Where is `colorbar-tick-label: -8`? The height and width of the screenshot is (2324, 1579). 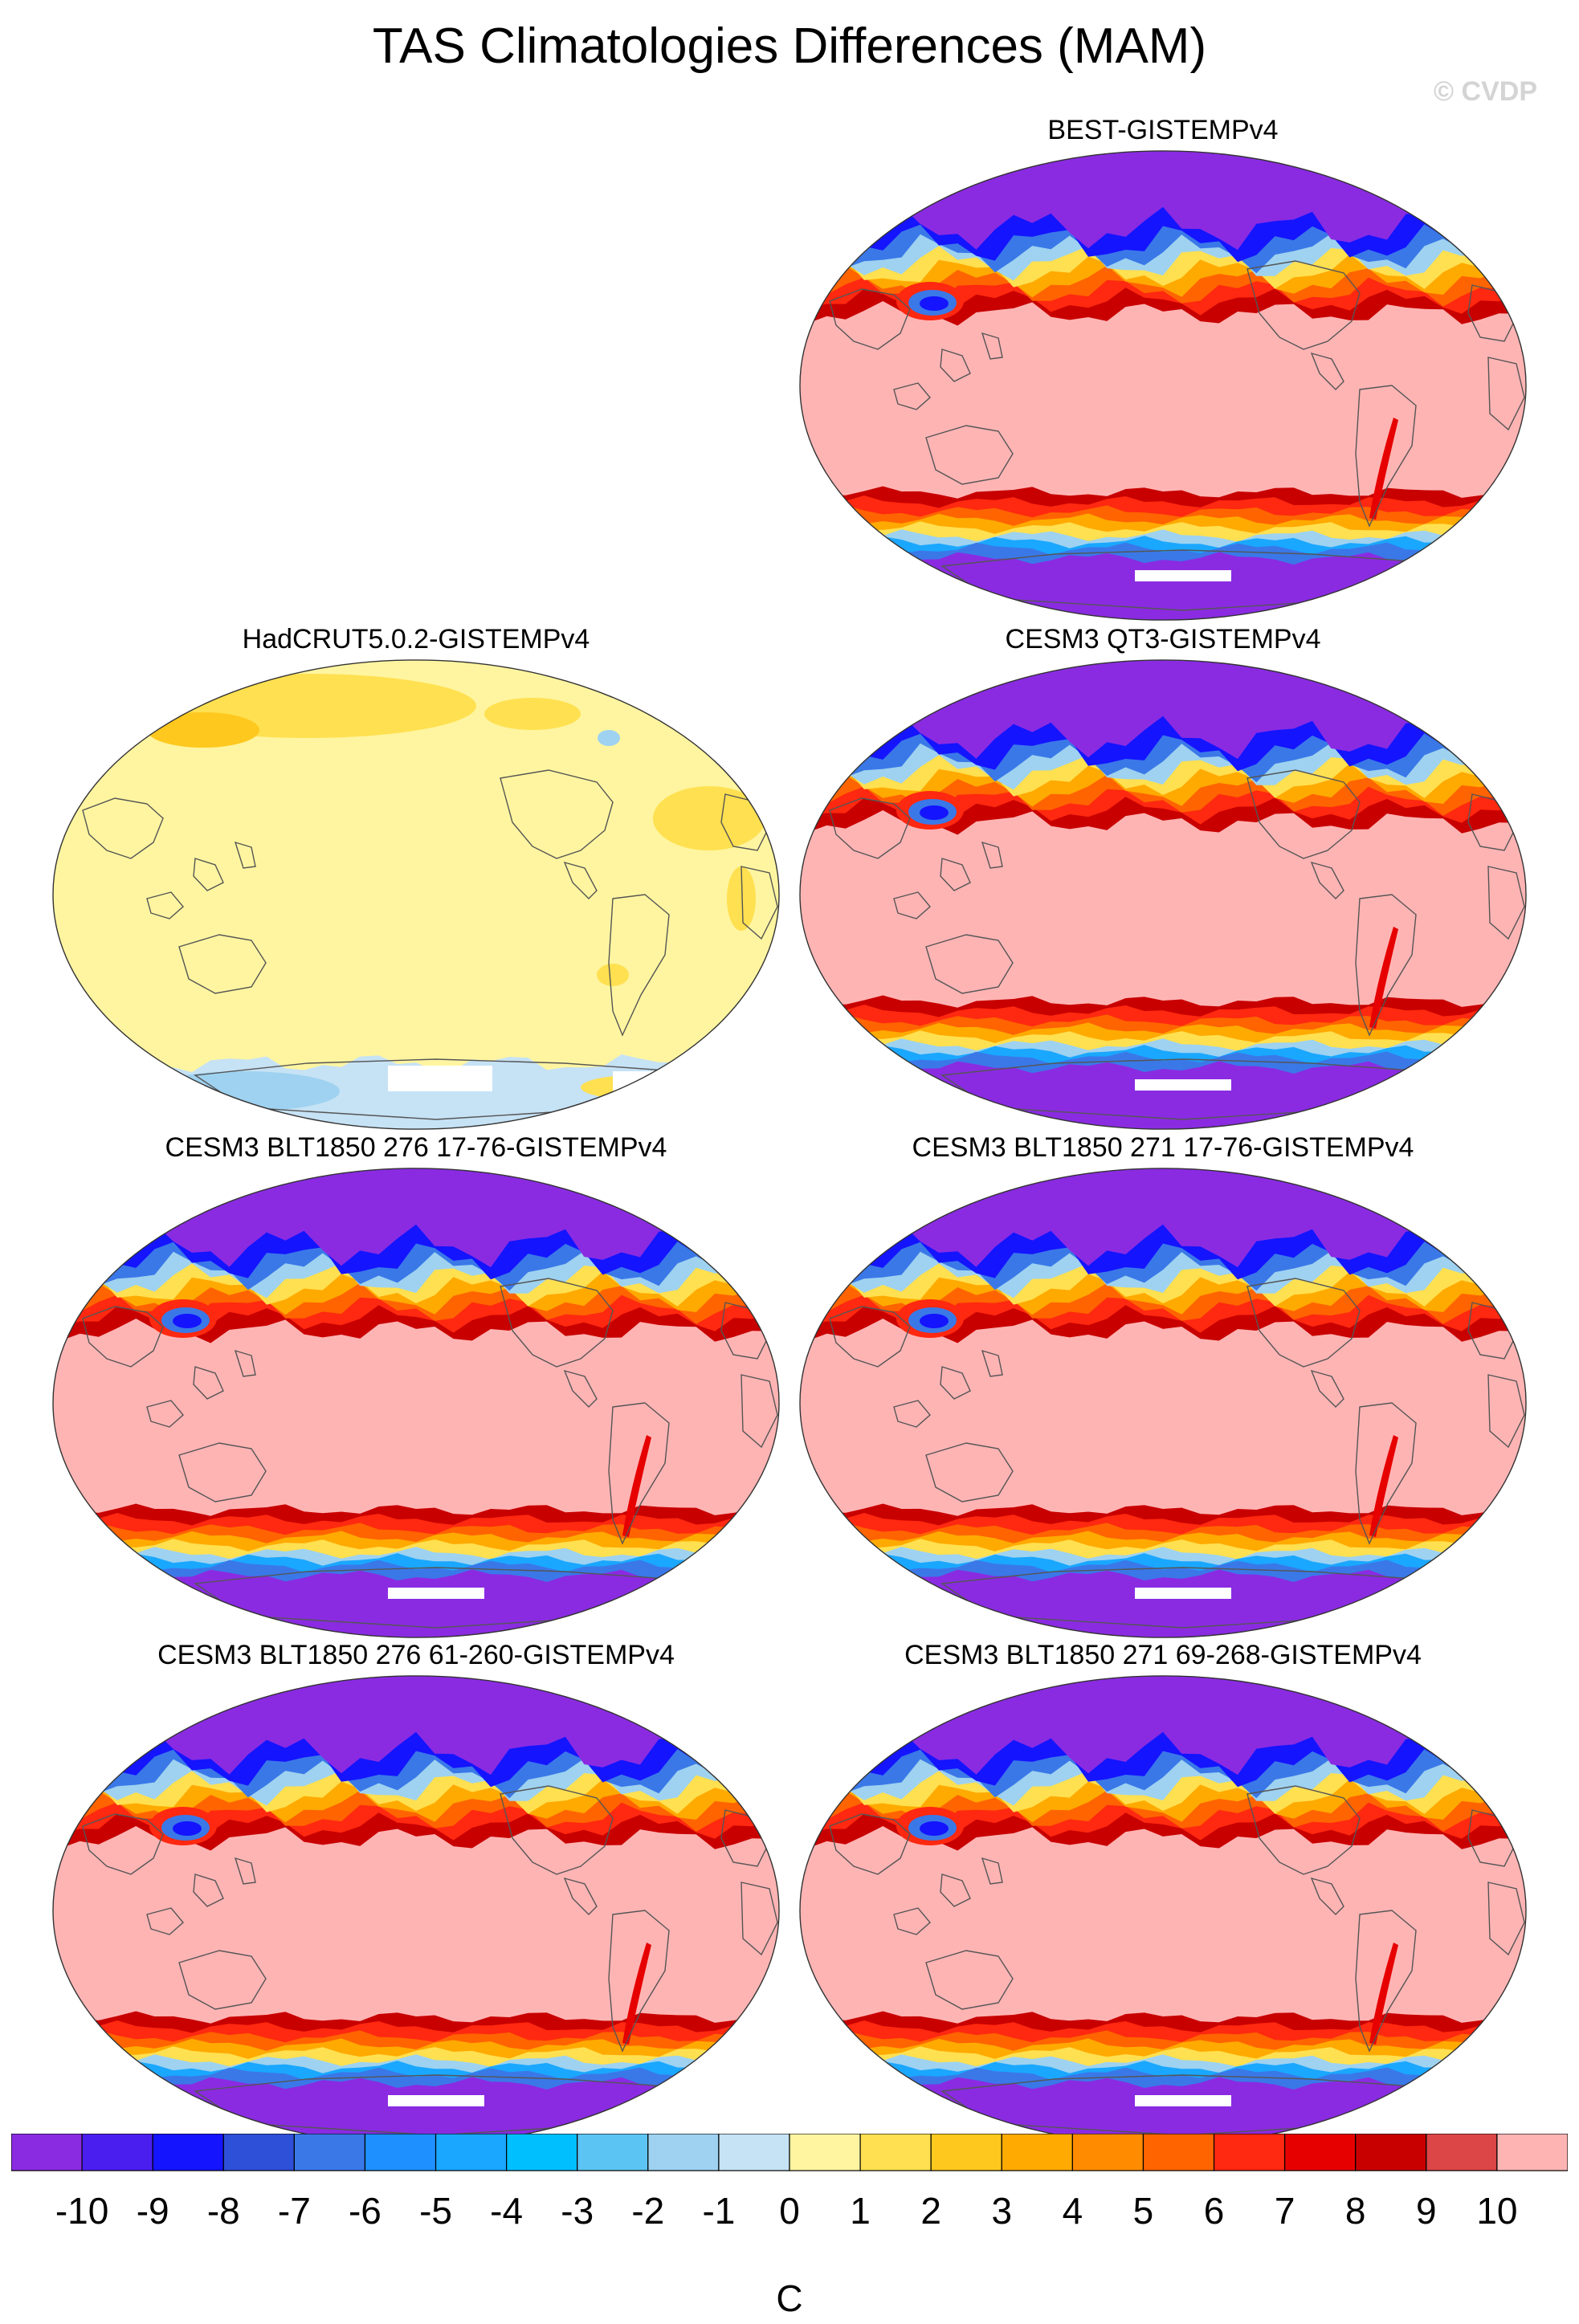
colorbar-tick-label: -8 is located at coordinates (223, 2211).